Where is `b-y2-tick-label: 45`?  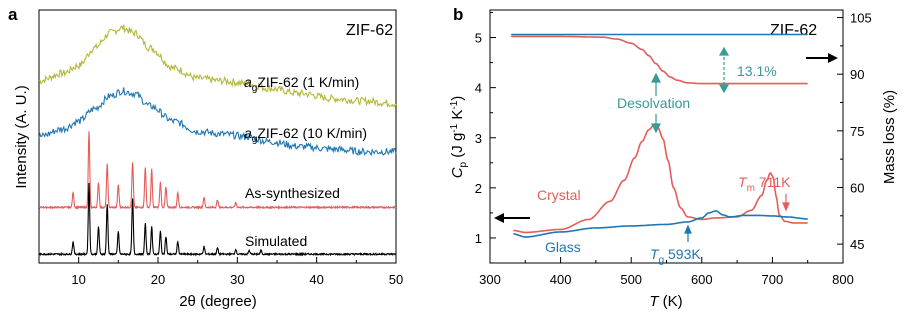 b-y2-tick-label: 45 is located at coordinates (857, 244).